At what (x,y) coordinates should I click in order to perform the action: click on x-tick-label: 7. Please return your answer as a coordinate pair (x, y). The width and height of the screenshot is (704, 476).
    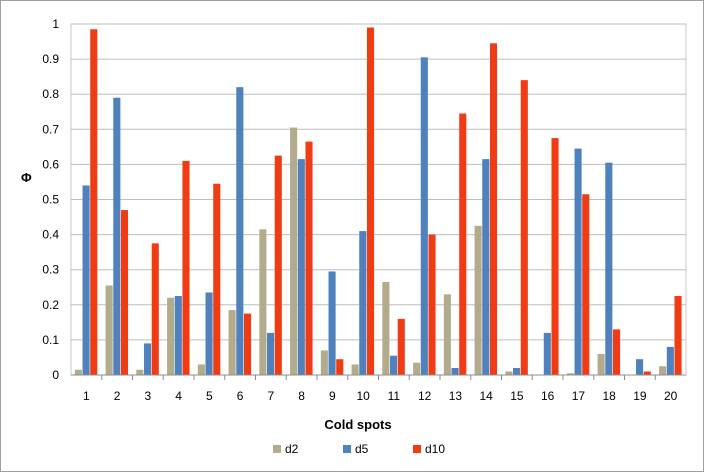
    Looking at the image, I should click on (271, 396).